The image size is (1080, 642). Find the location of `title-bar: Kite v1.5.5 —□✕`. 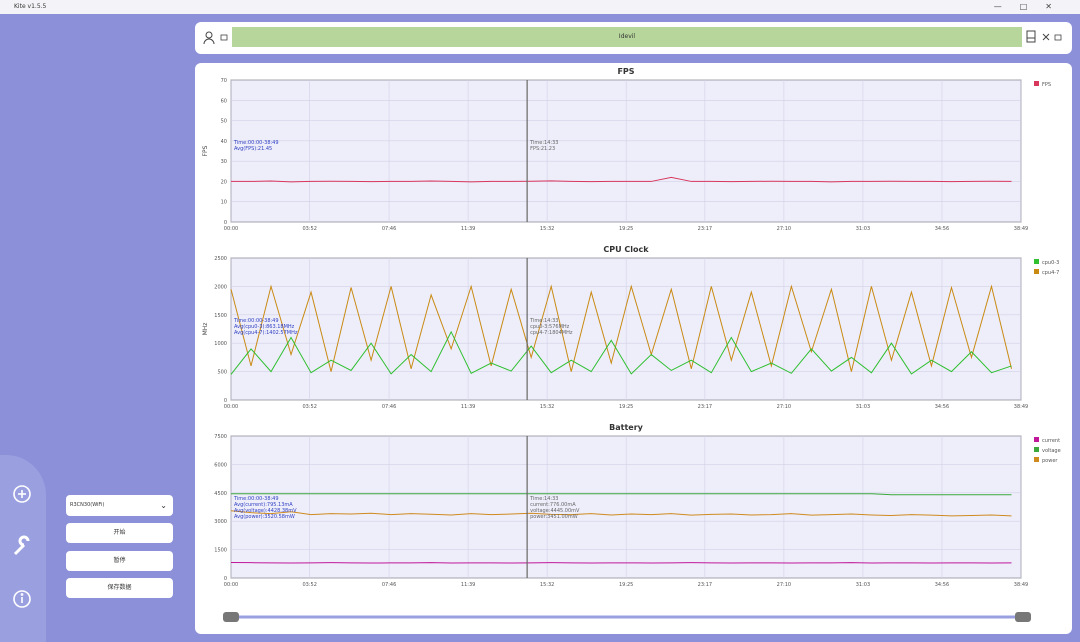

title-bar: Kite v1.5.5 —□✕ is located at coordinates (540, 7).